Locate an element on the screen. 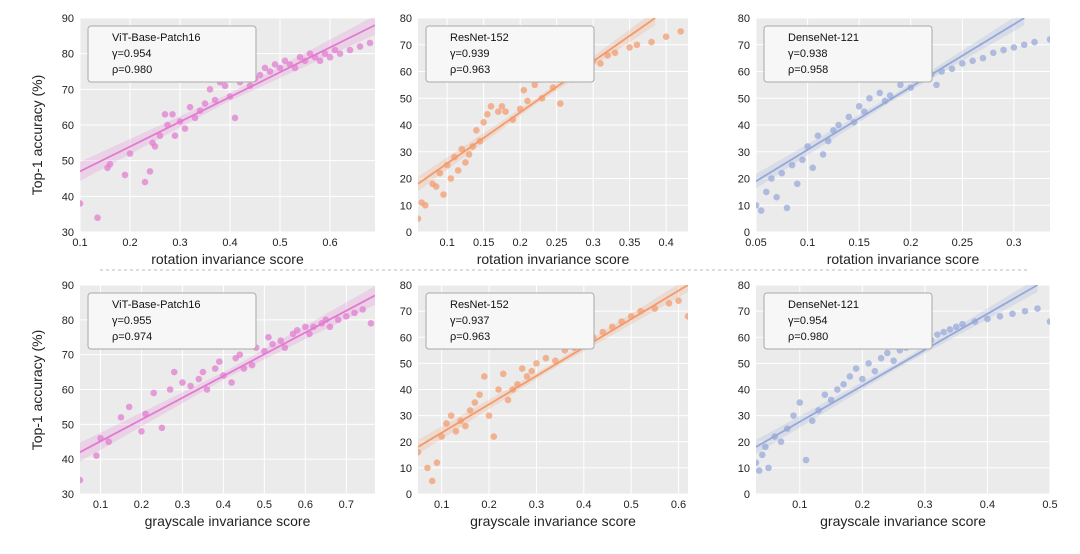 This screenshot has width=1080, height=554. x-axis-label: grayscale invariance score is located at coordinates (553, 521).